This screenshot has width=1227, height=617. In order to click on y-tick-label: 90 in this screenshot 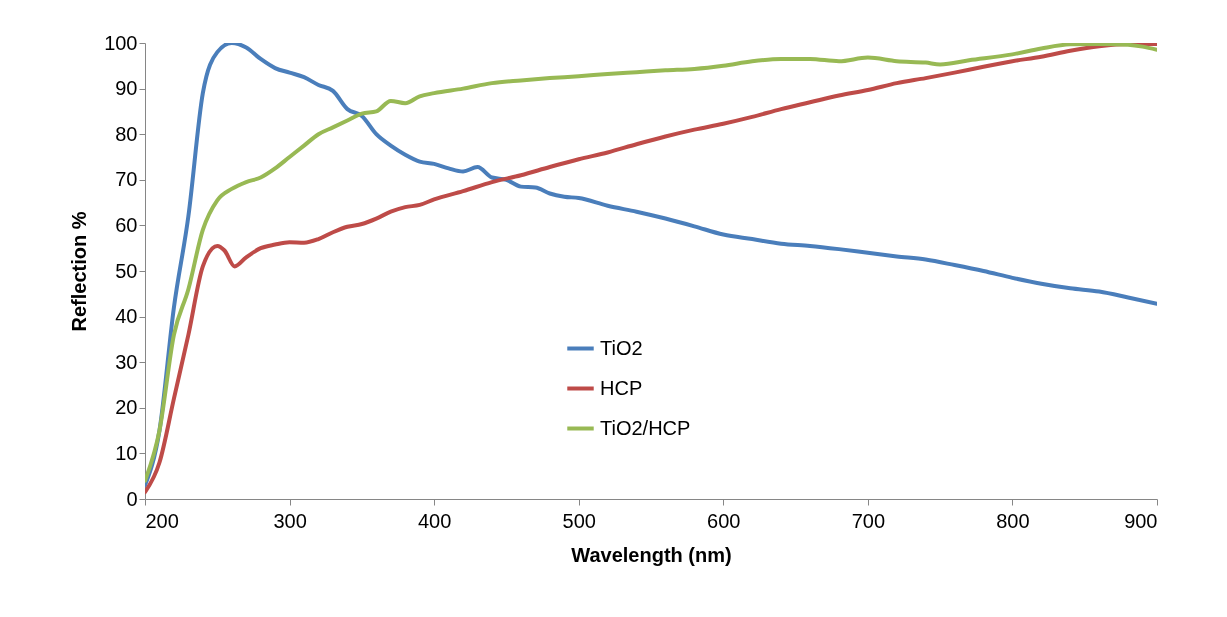, I will do `click(126, 88)`.